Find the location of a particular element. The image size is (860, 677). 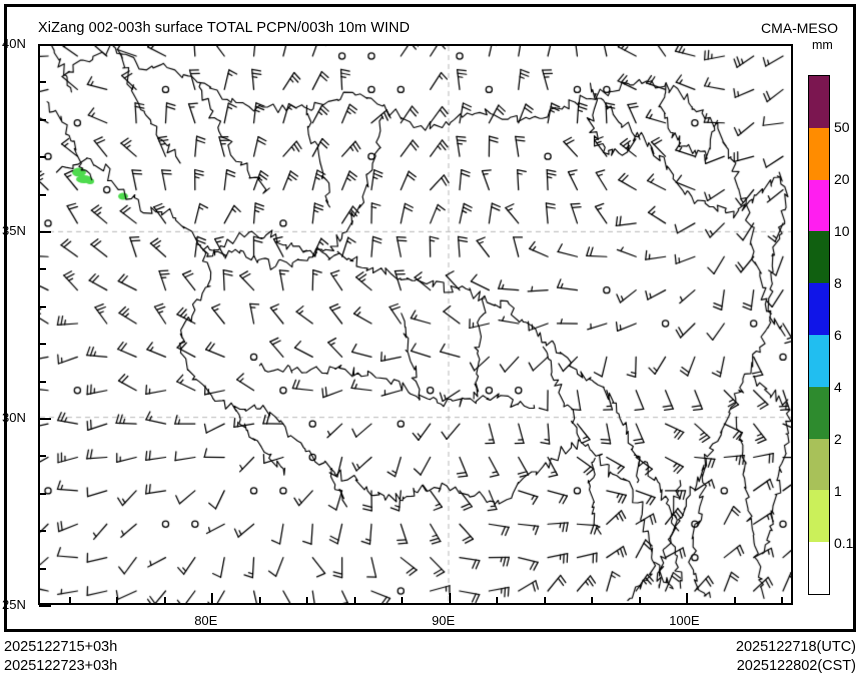

footer-right-line2: 2025122802(CST) is located at coordinates (796, 666).